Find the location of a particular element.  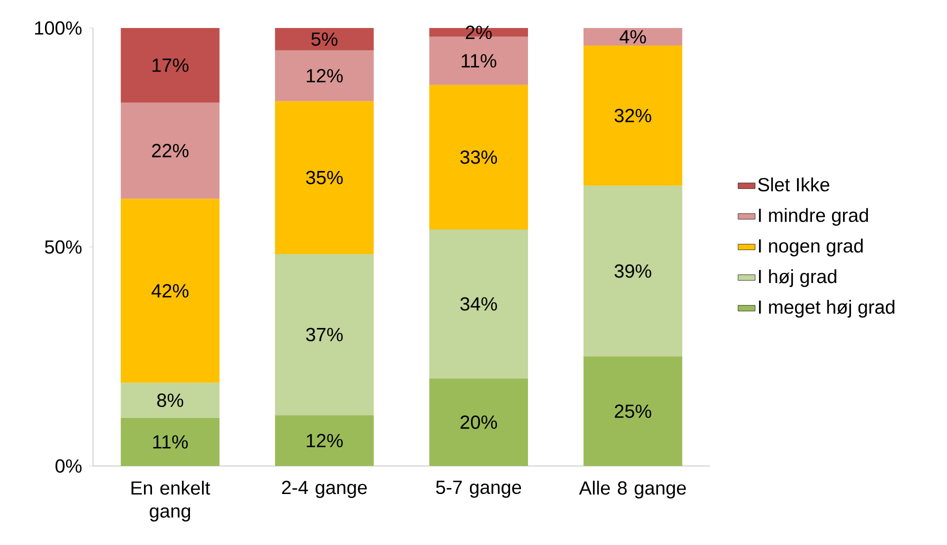

data-label: 37% is located at coordinates (324, 335).